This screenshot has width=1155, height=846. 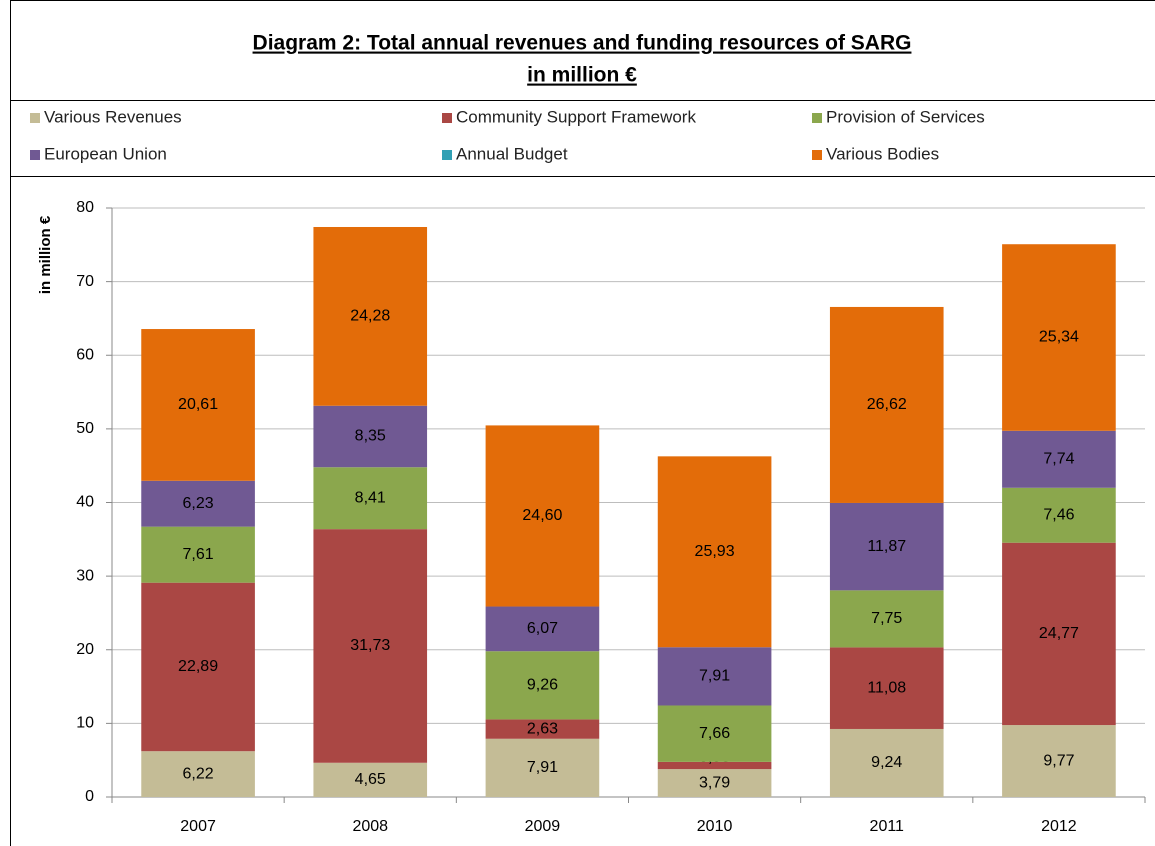 What do you see at coordinates (582, 138) in the screenshot?
I see `legend-box` at bounding box center [582, 138].